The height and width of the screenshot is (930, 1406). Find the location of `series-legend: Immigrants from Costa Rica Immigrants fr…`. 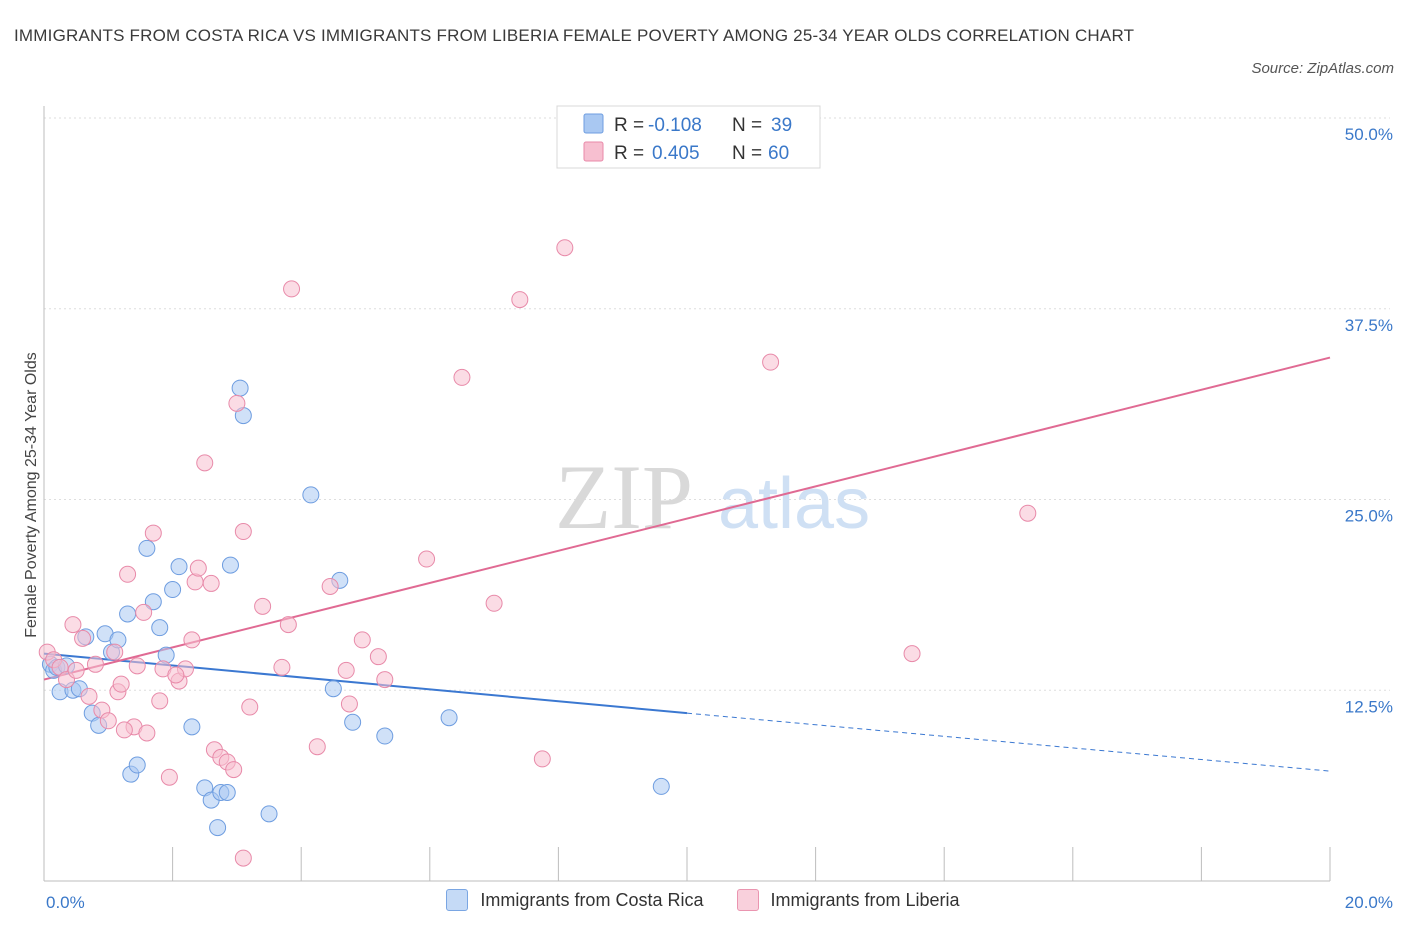

series-legend: Immigrants from Costa Rica Immigrants fr… is located at coordinates (703, 902).